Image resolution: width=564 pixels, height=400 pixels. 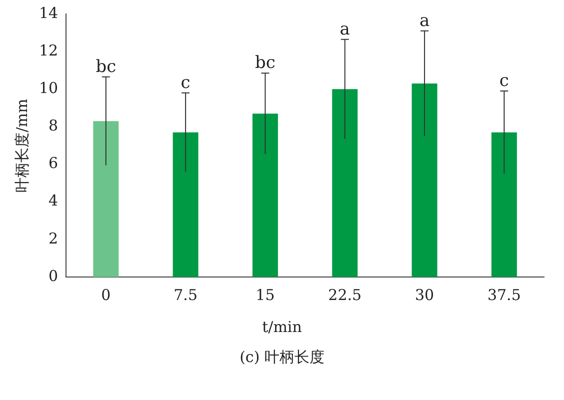 I want to click on text: (c) 叶柄长度, so click(x=282, y=357).